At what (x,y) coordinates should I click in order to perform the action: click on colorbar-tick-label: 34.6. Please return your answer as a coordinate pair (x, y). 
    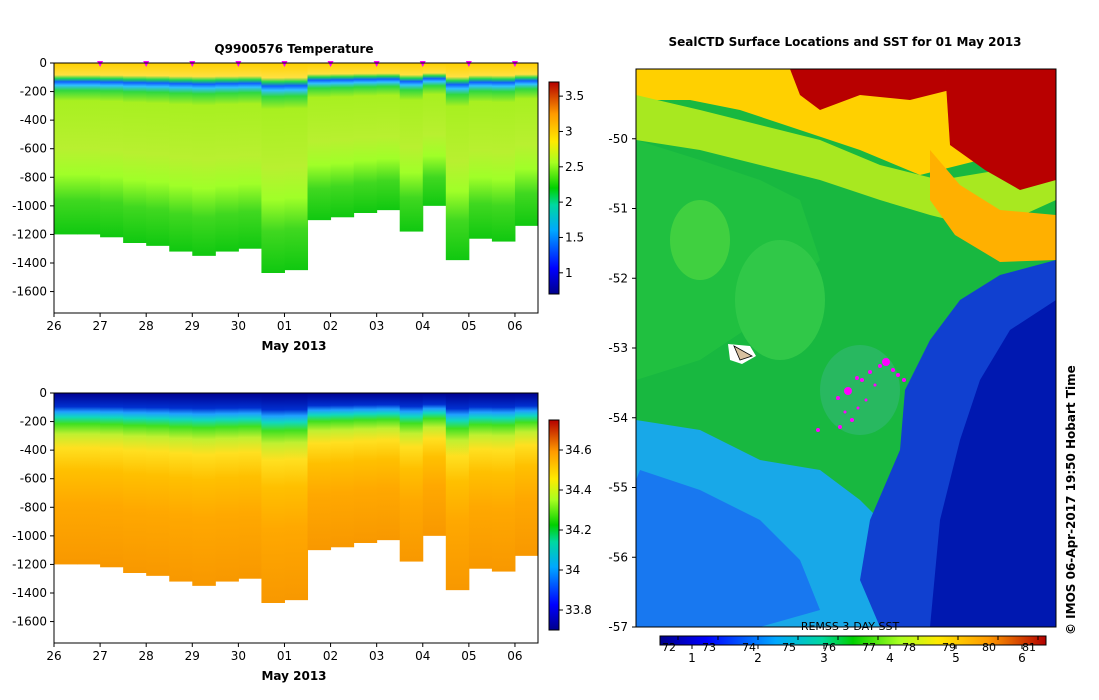
    Looking at the image, I should click on (578, 450).